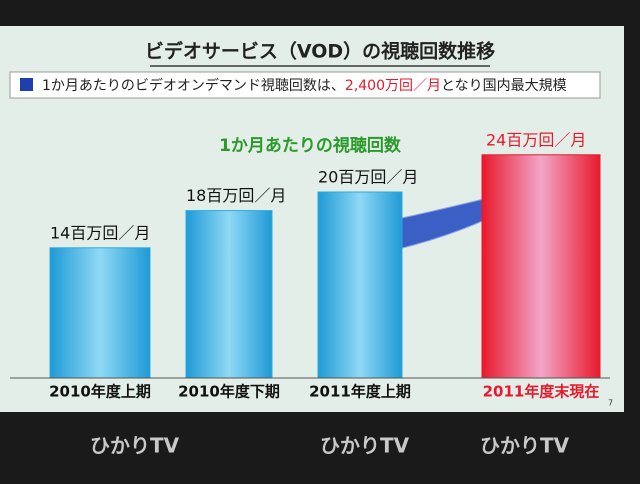 The image size is (640, 484). Describe the element at coordinates (368, 177) in the screenshot. I see `value-label: 20百万回／月` at that location.